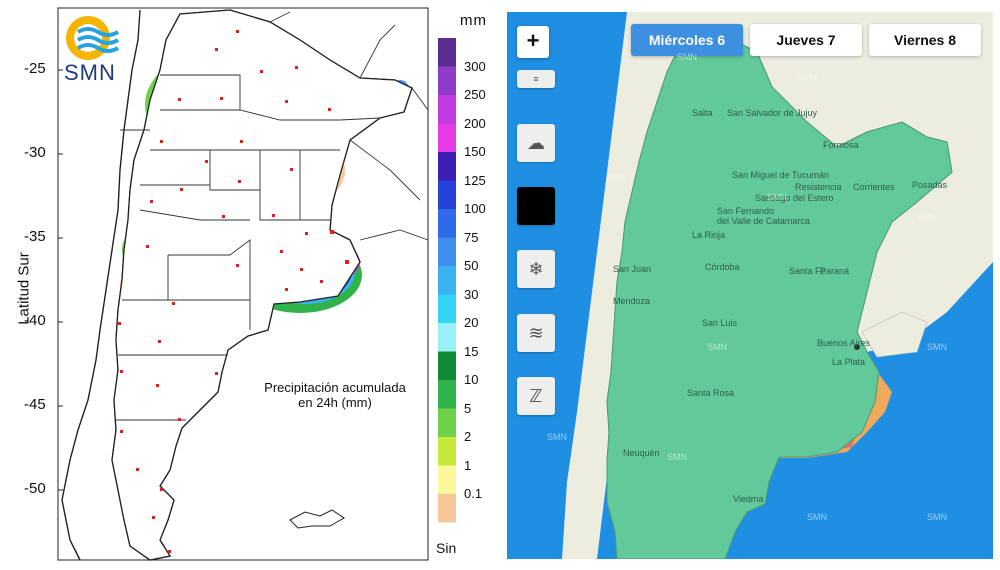  I want to click on snow-layer-button: ❄, so click(536, 269).